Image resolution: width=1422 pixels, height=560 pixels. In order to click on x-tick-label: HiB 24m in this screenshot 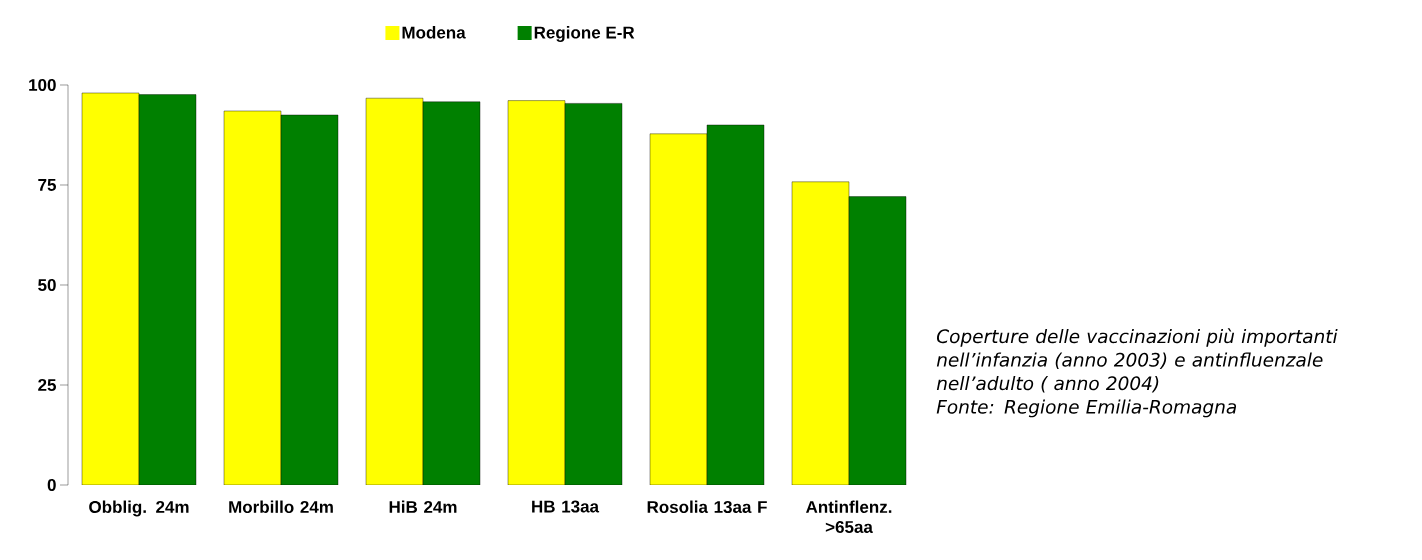, I will do `click(423, 506)`.